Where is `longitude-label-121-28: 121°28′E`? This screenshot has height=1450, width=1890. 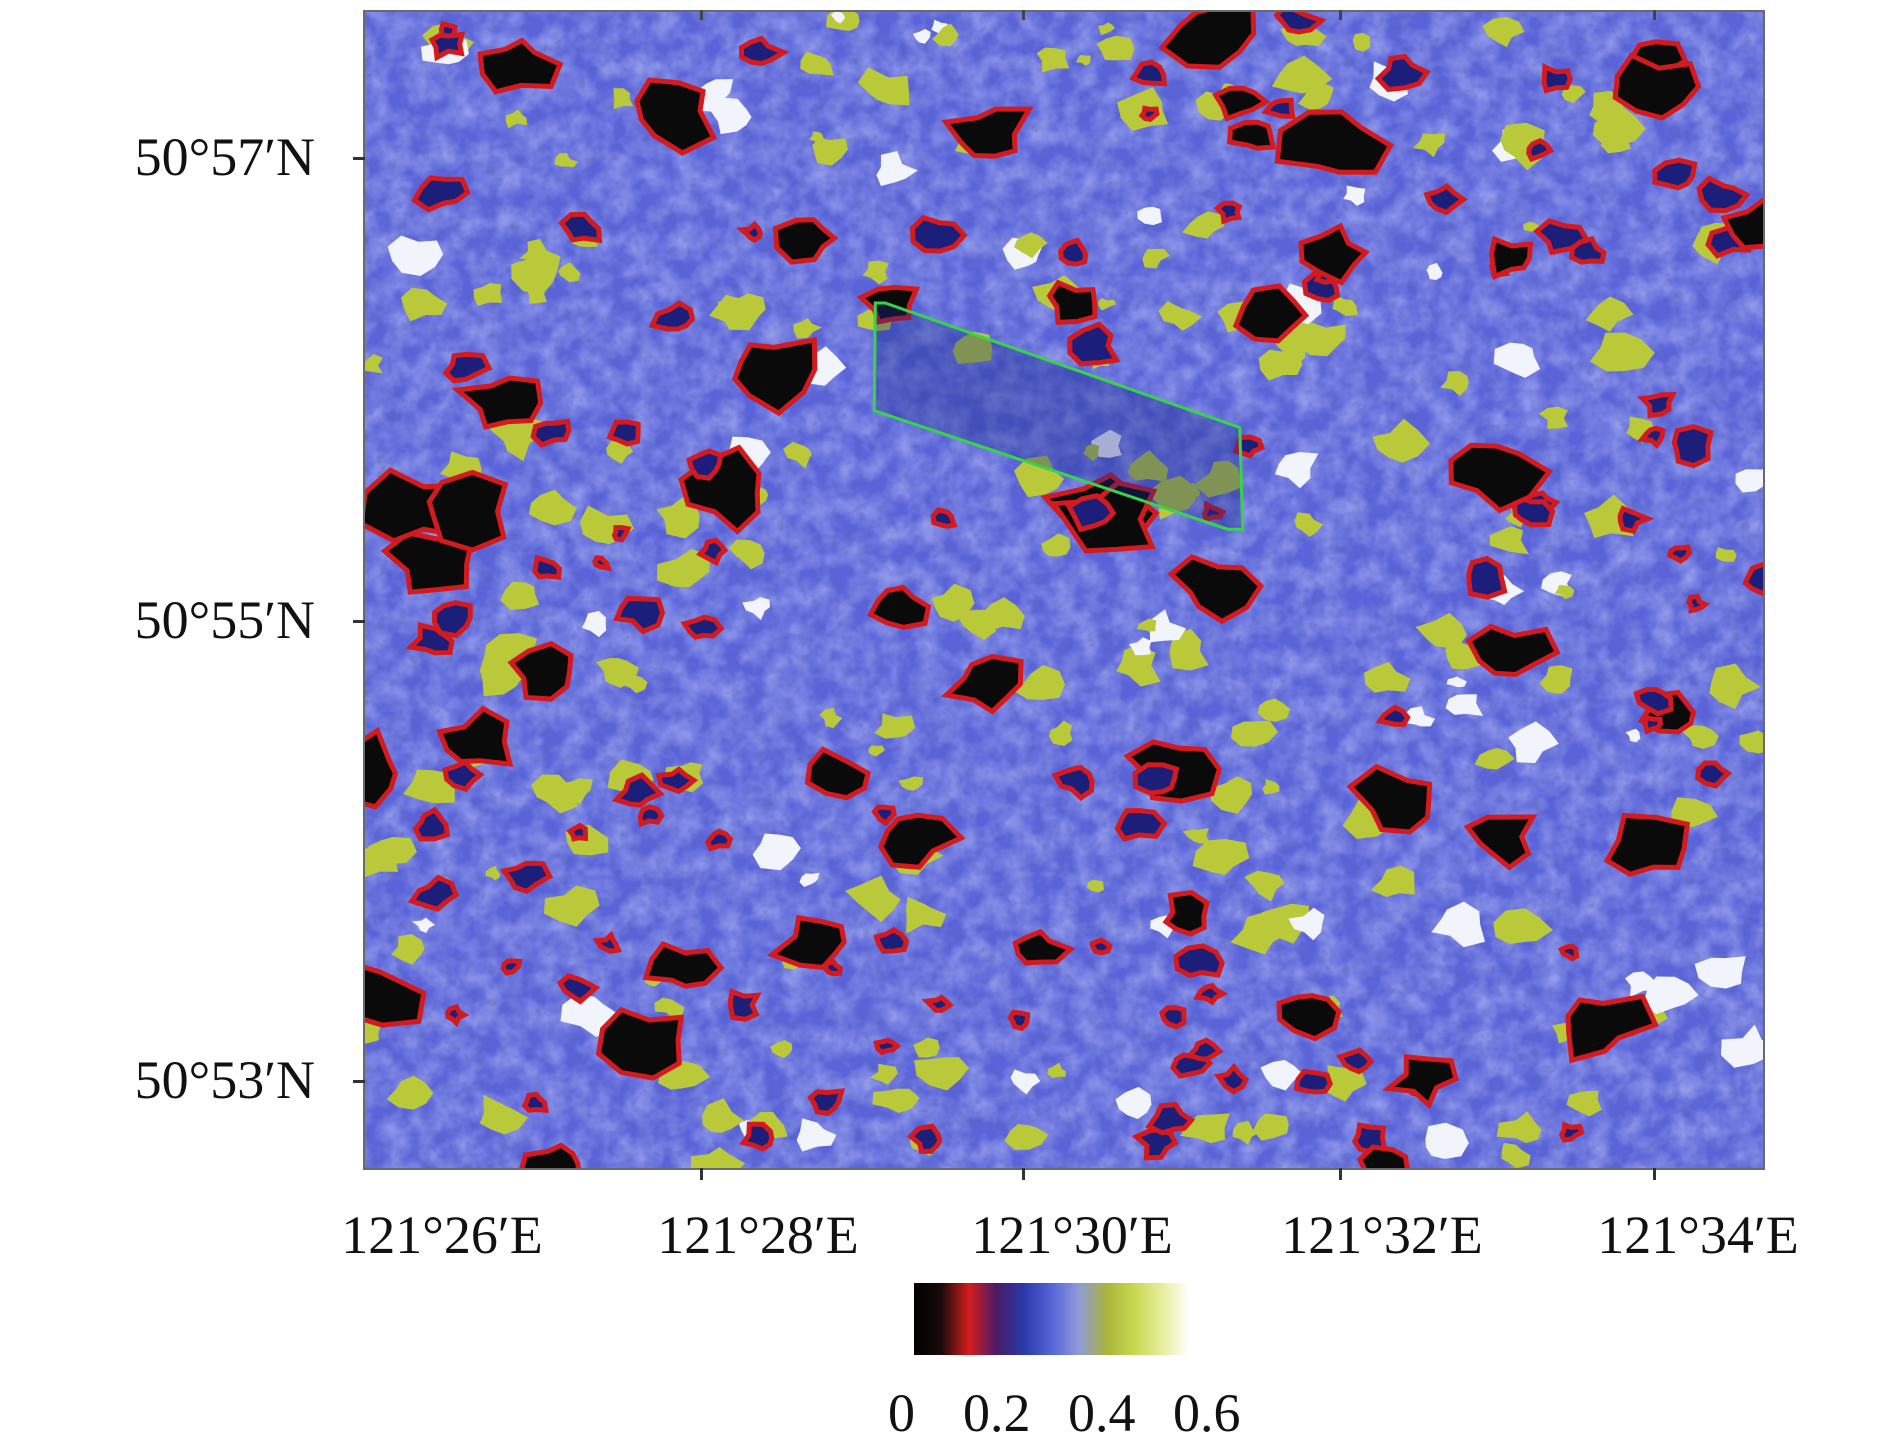 longitude-label-121-28: 121°28′E is located at coordinates (758, 1235).